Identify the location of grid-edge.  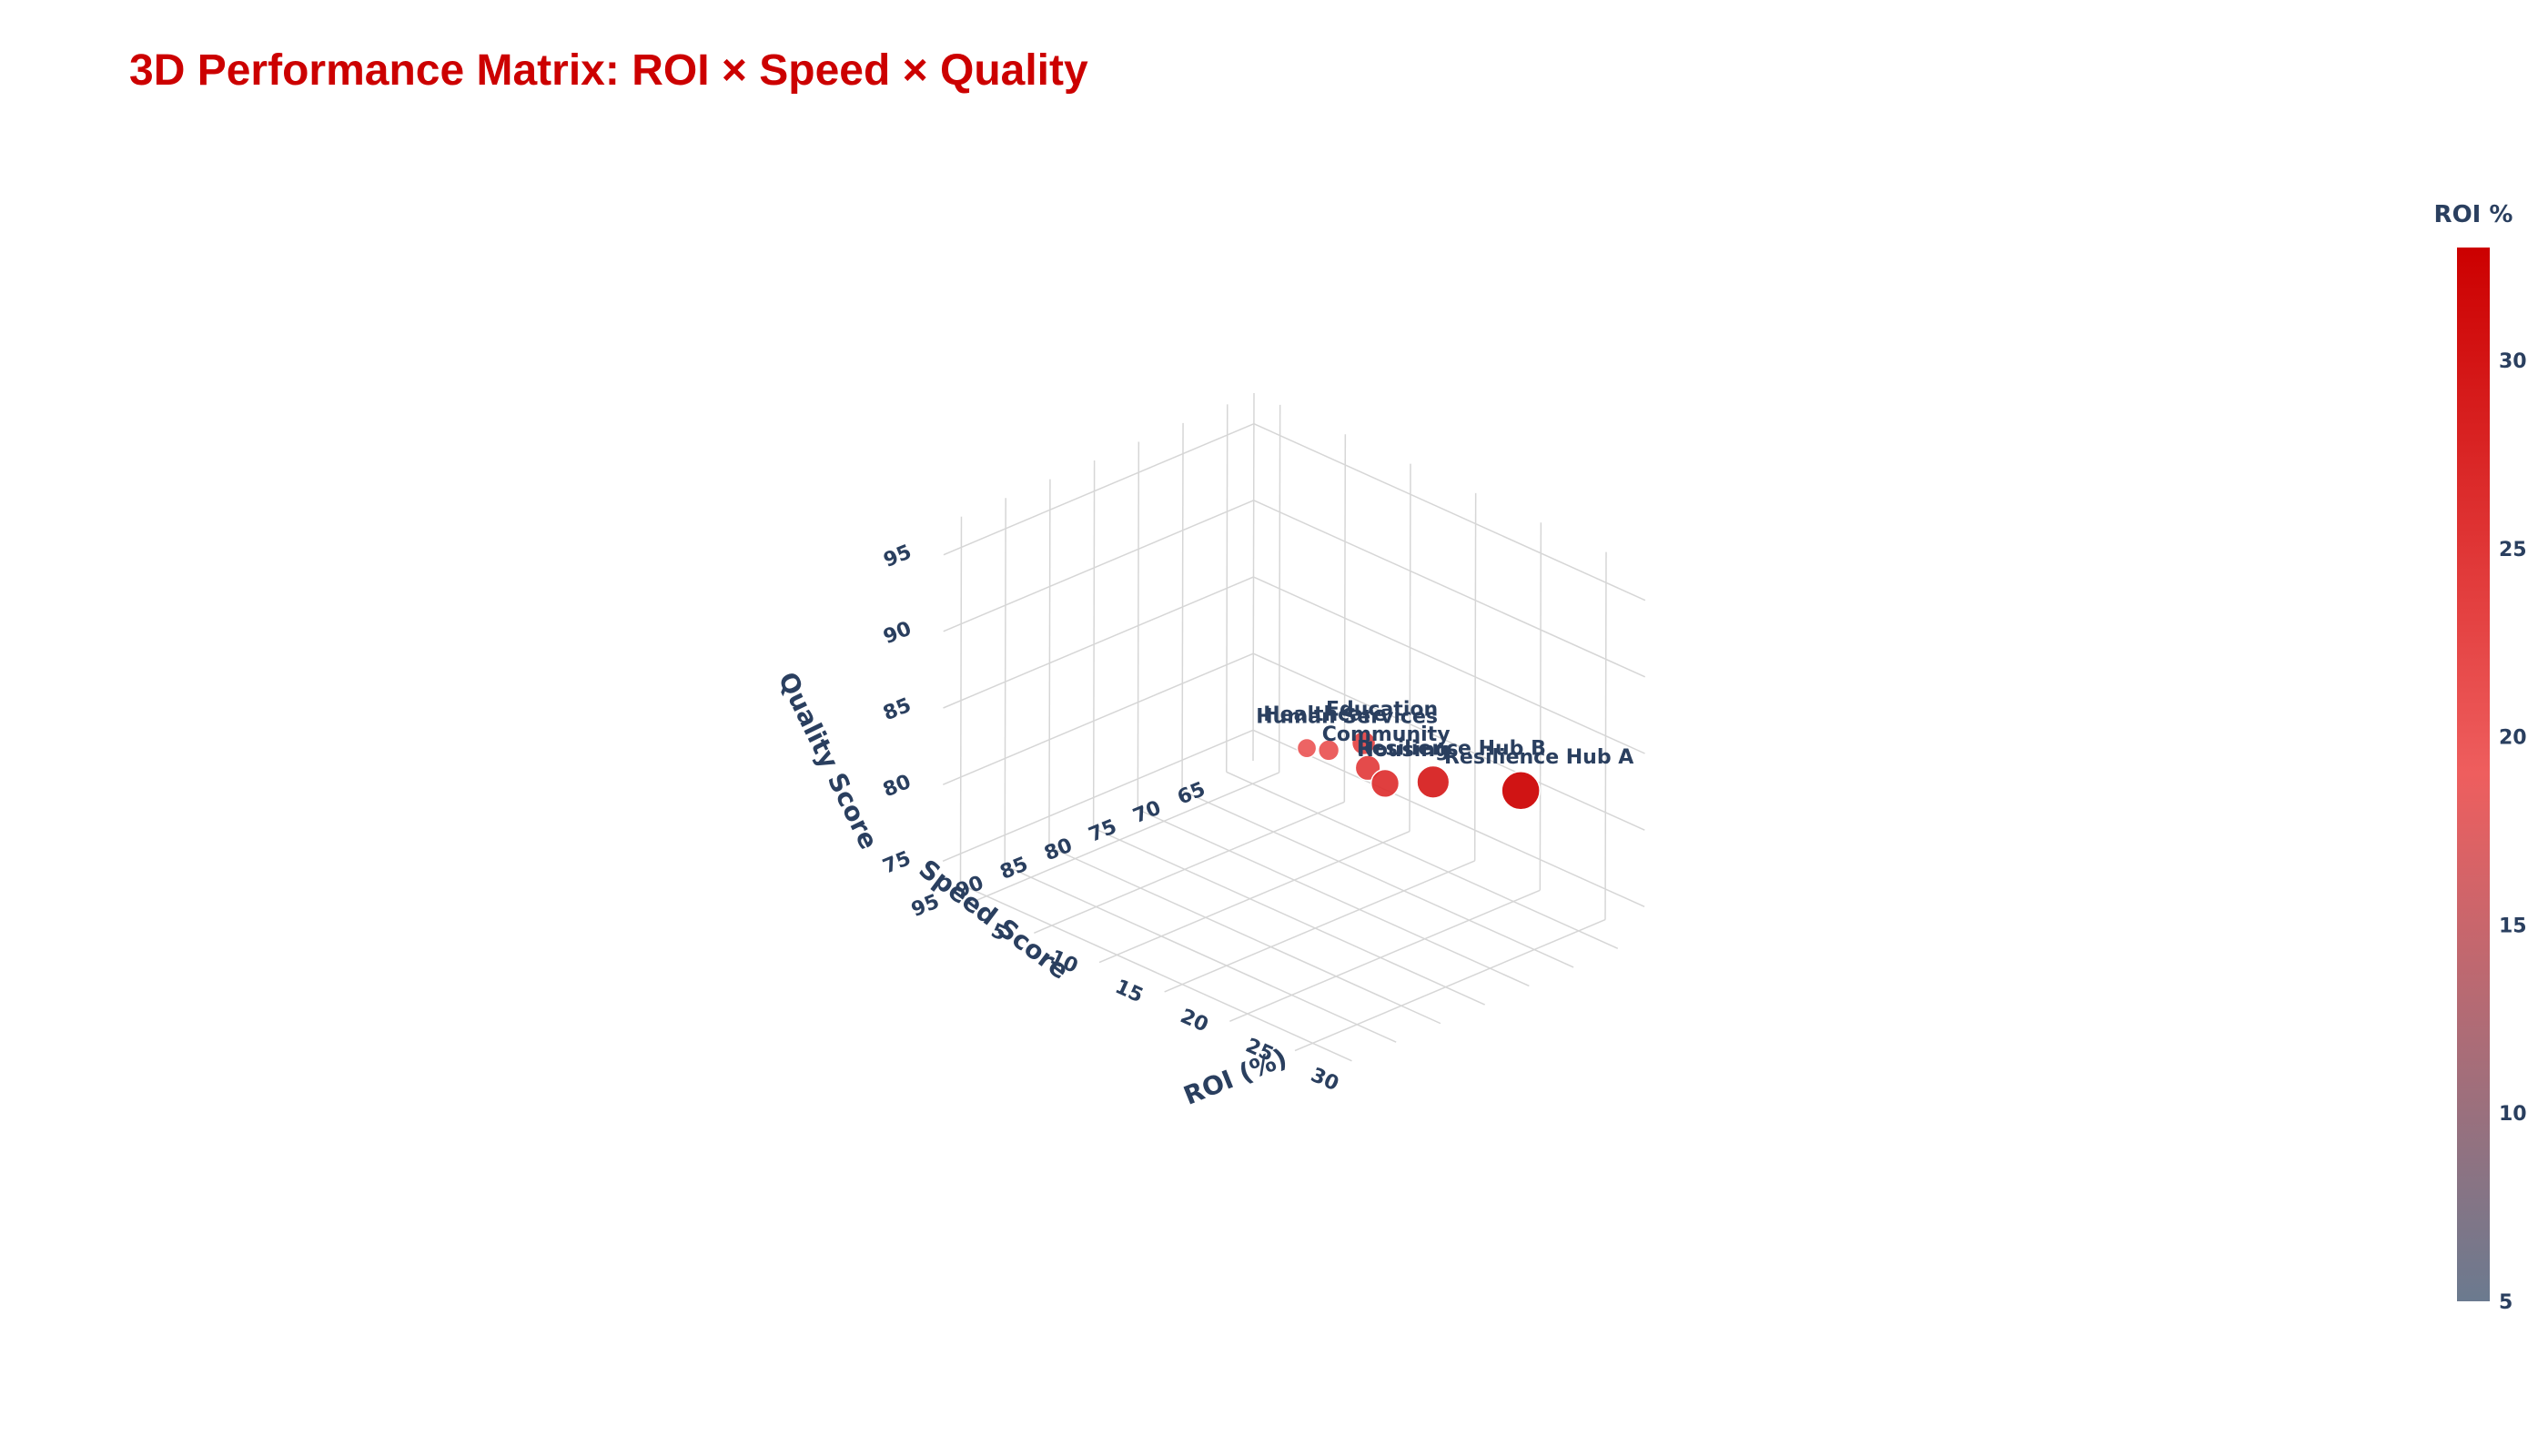
(1254, 577).